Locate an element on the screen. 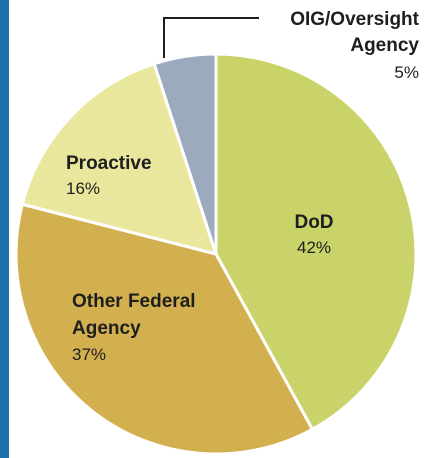 The image size is (429, 458). pie-slice-oig is located at coordinates (185, 154).